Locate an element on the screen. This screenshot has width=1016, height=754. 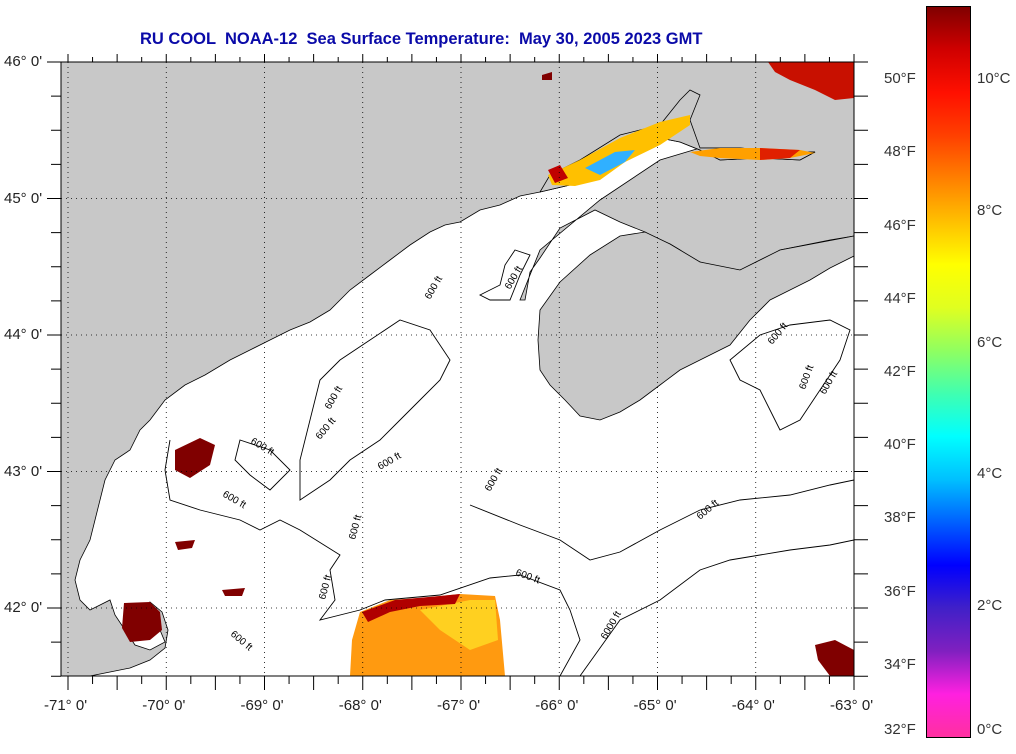
colorbar-fahrenheit-label: 38°F is located at coordinates (900, 518).